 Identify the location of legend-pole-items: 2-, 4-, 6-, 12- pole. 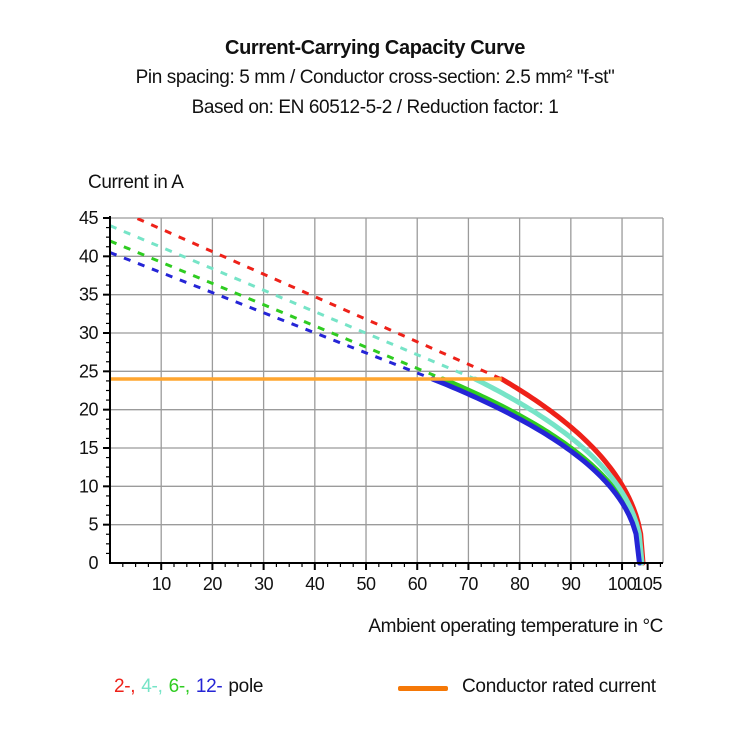
(191, 687).